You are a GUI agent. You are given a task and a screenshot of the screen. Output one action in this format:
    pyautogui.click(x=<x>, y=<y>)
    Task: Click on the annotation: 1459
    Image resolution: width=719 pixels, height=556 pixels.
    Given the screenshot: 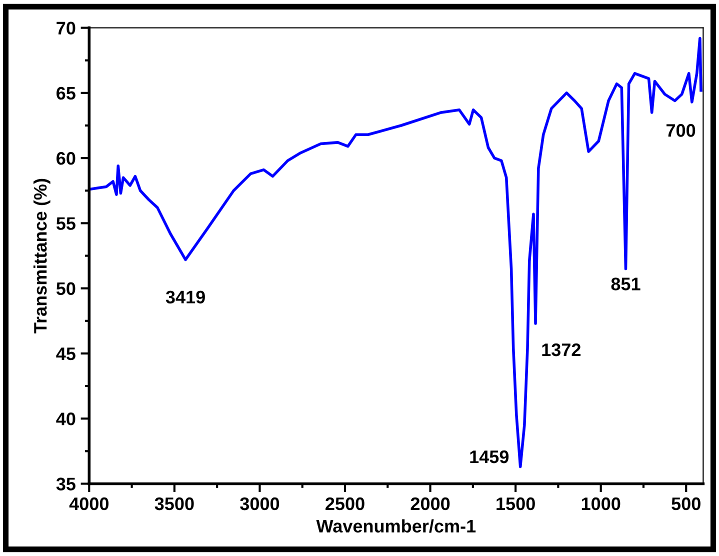 What is the action you would take?
    pyautogui.click(x=489, y=457)
    